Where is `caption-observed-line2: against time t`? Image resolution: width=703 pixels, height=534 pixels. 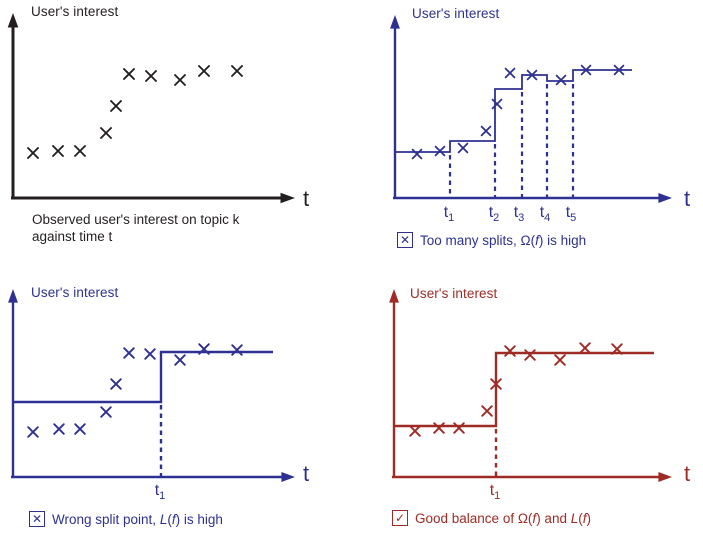
caption-observed-line2: against time t is located at coordinates (72, 236).